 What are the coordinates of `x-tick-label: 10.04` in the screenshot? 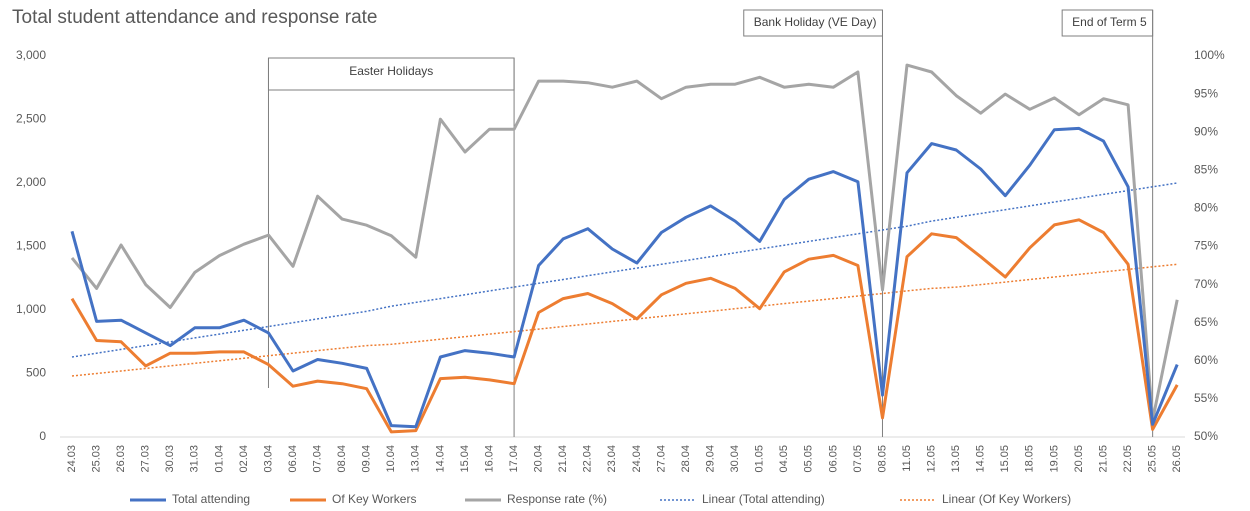 It's located at (391, 459).